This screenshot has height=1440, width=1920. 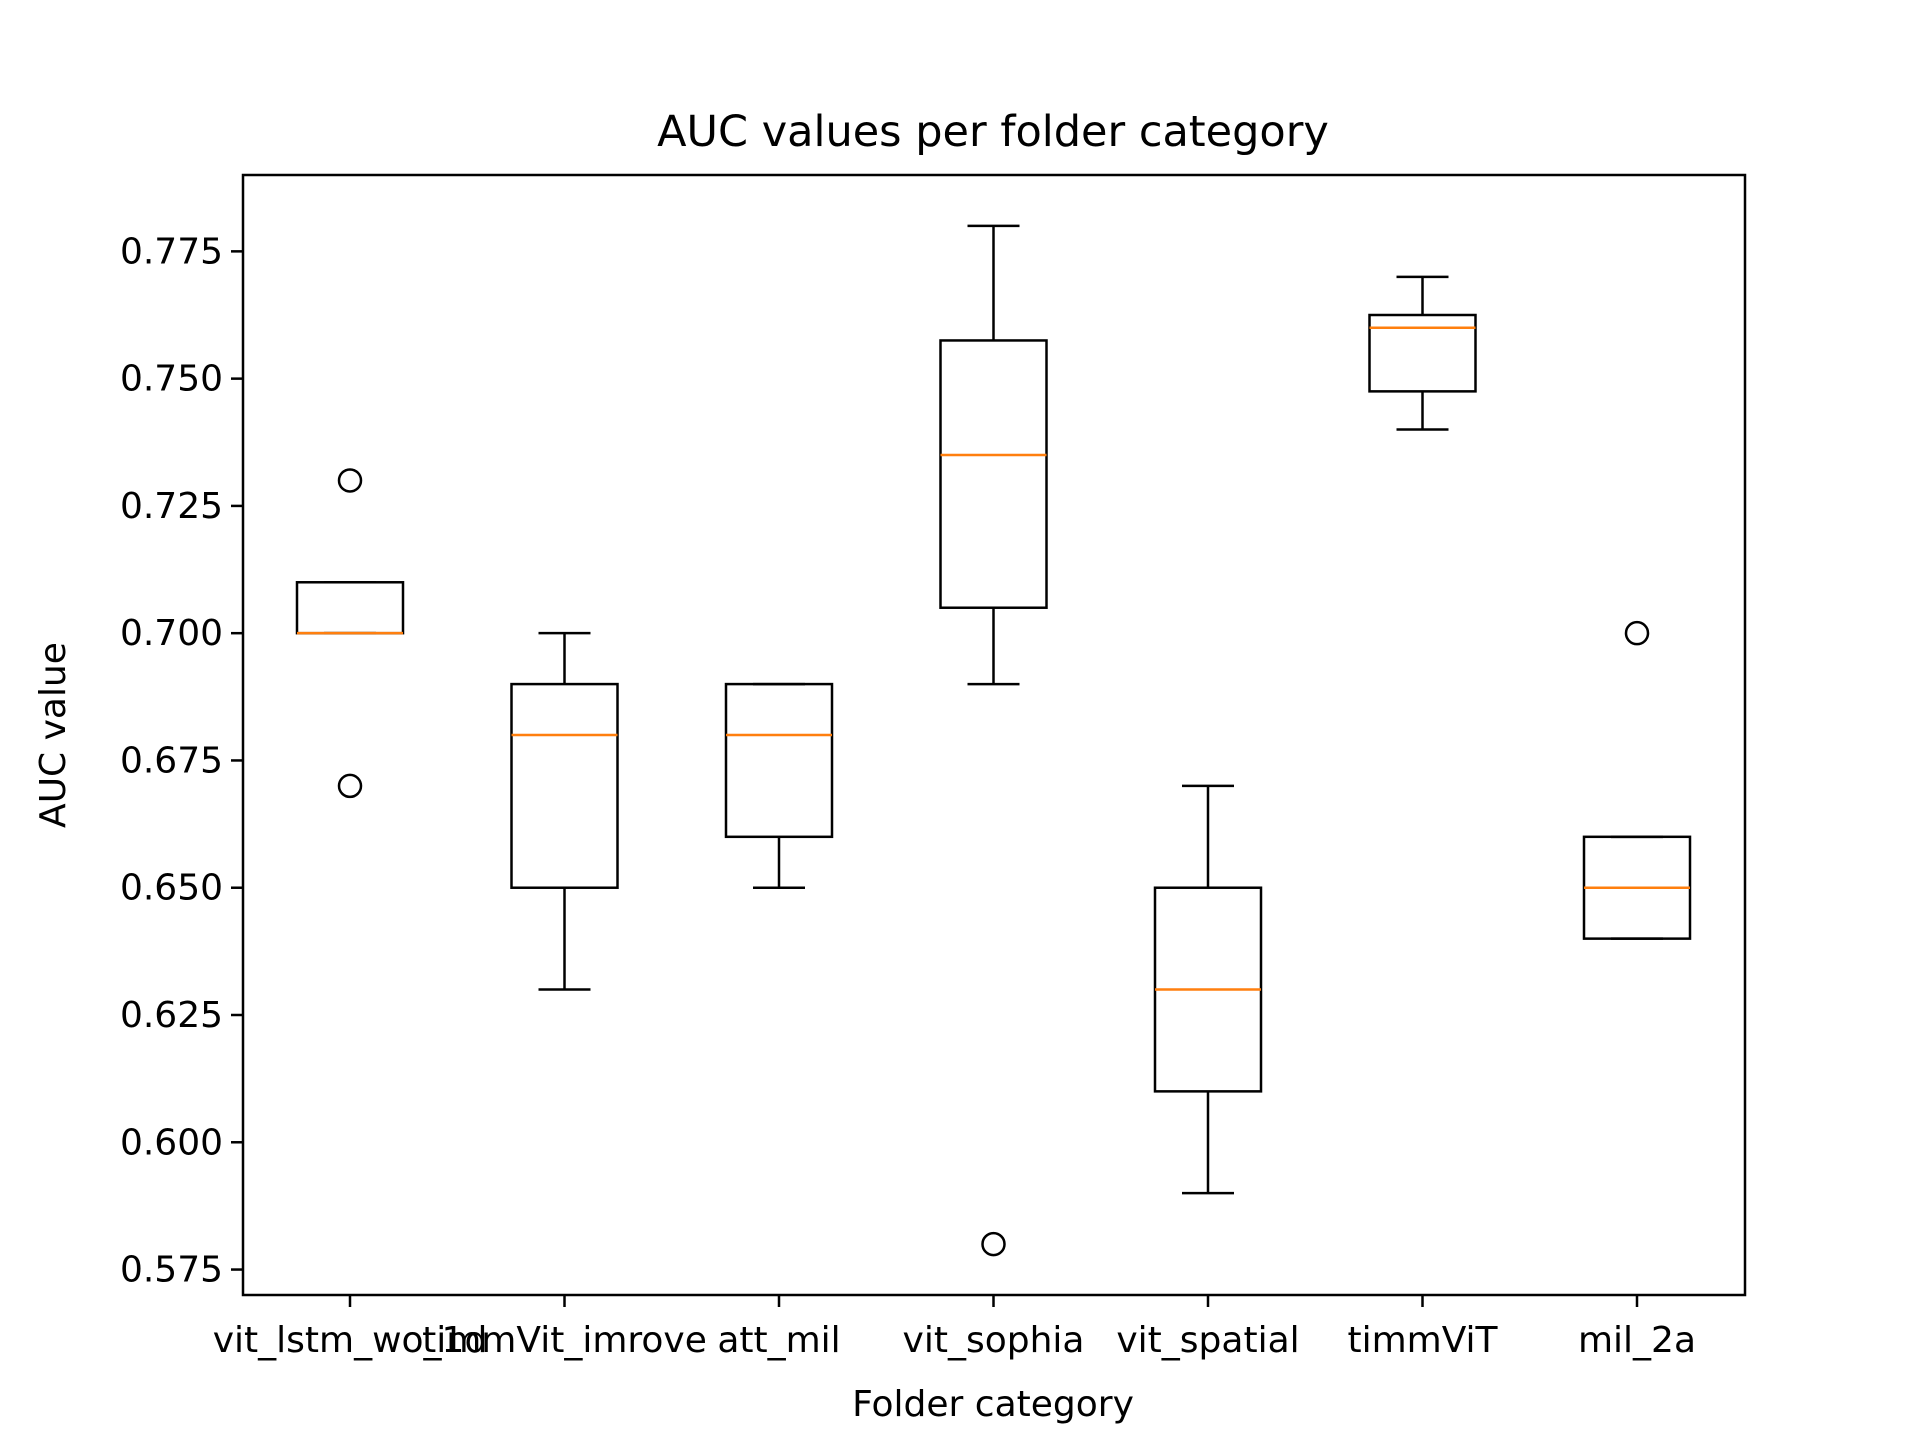 I want to click on y-axis-label: AUC value, so click(x=53, y=735).